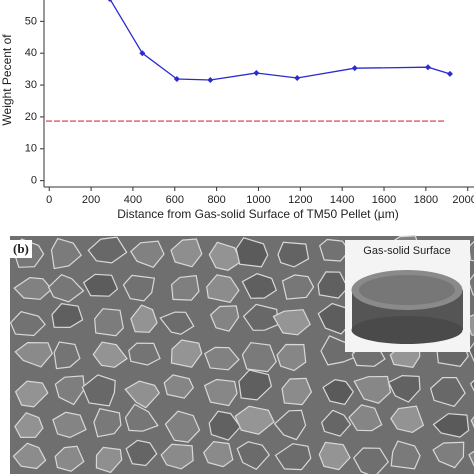 This screenshot has width=474, height=474. Describe the element at coordinates (133, 200) in the screenshot. I see `x-tick-label: 400` at that location.